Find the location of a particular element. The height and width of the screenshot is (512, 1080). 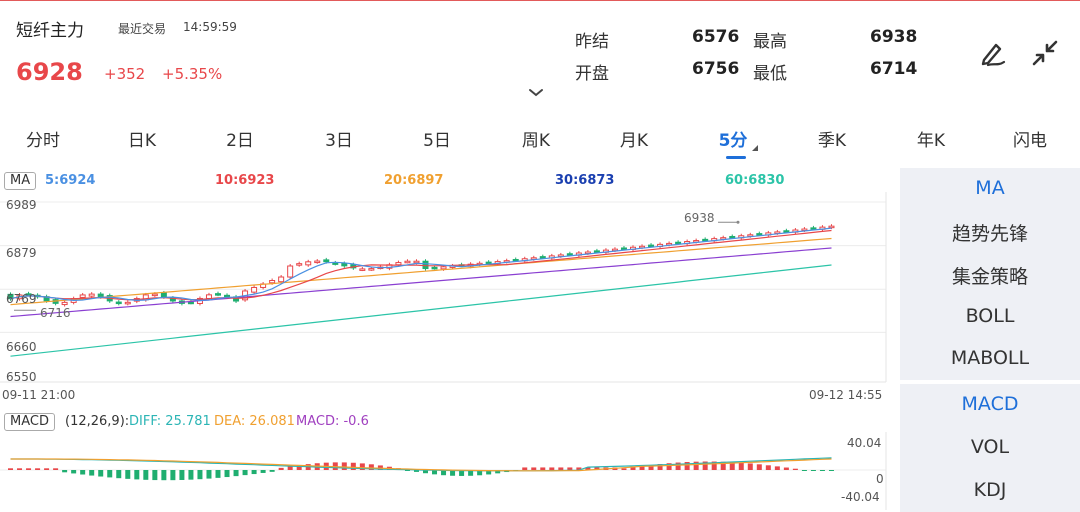

period-tabs: 分时 日K 2日 3日 5日 周K 月K 5分 季K 年K 闪电 is located at coordinates (540, 140).